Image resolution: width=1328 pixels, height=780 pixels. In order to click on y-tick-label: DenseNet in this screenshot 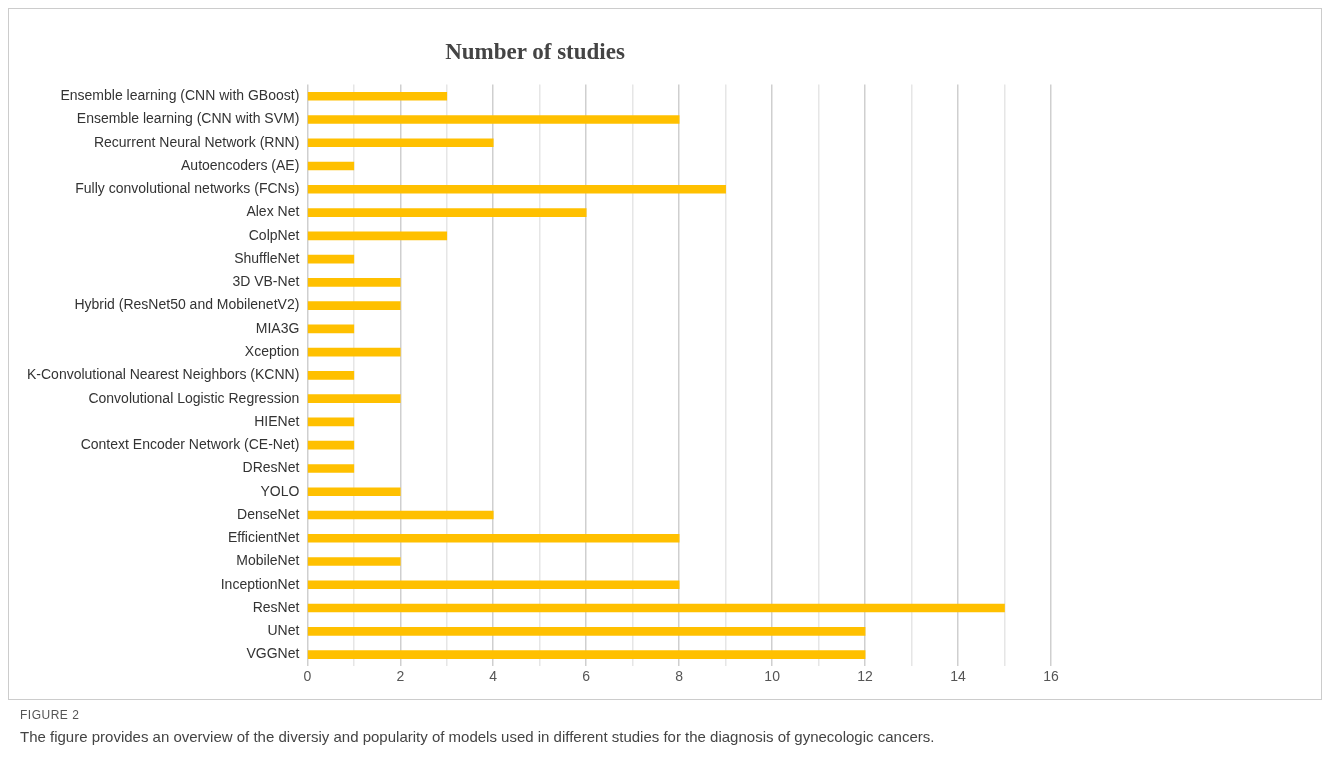, I will do `click(268, 513)`.